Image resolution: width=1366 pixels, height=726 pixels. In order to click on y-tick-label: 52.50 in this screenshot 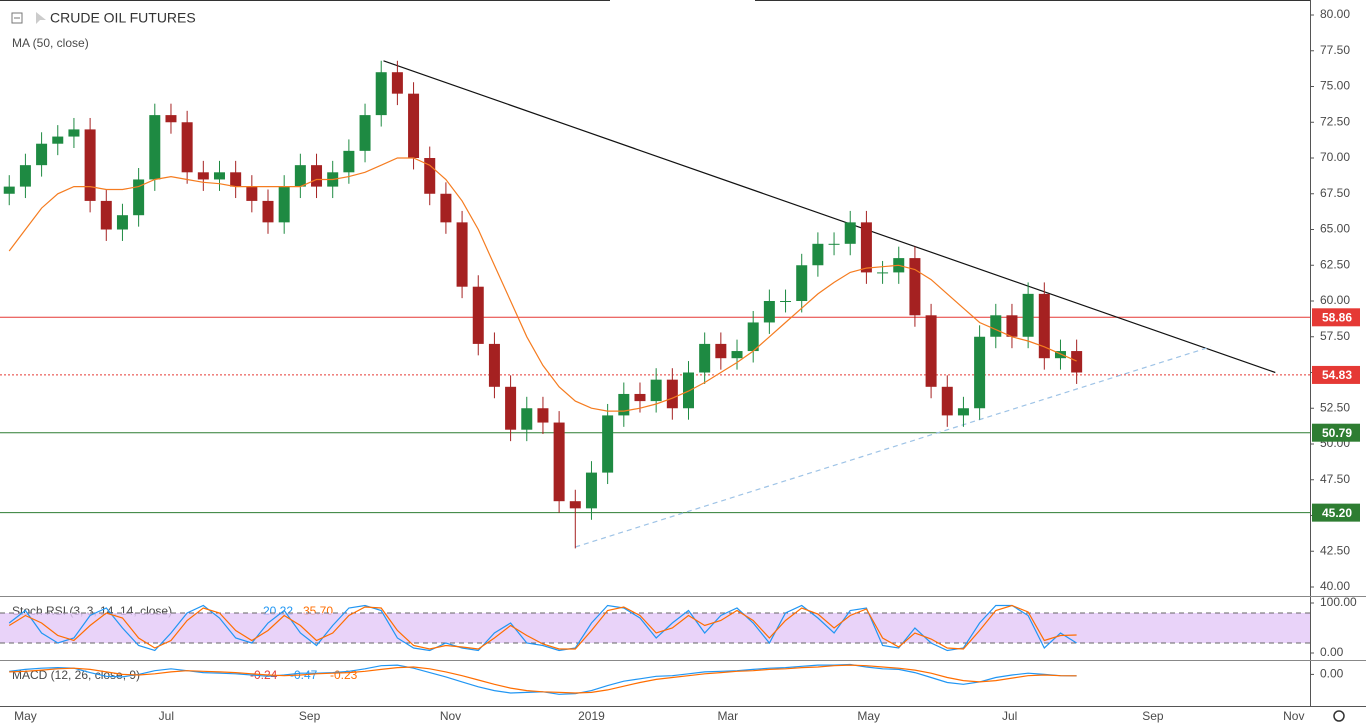, I will do `click(1335, 407)`.